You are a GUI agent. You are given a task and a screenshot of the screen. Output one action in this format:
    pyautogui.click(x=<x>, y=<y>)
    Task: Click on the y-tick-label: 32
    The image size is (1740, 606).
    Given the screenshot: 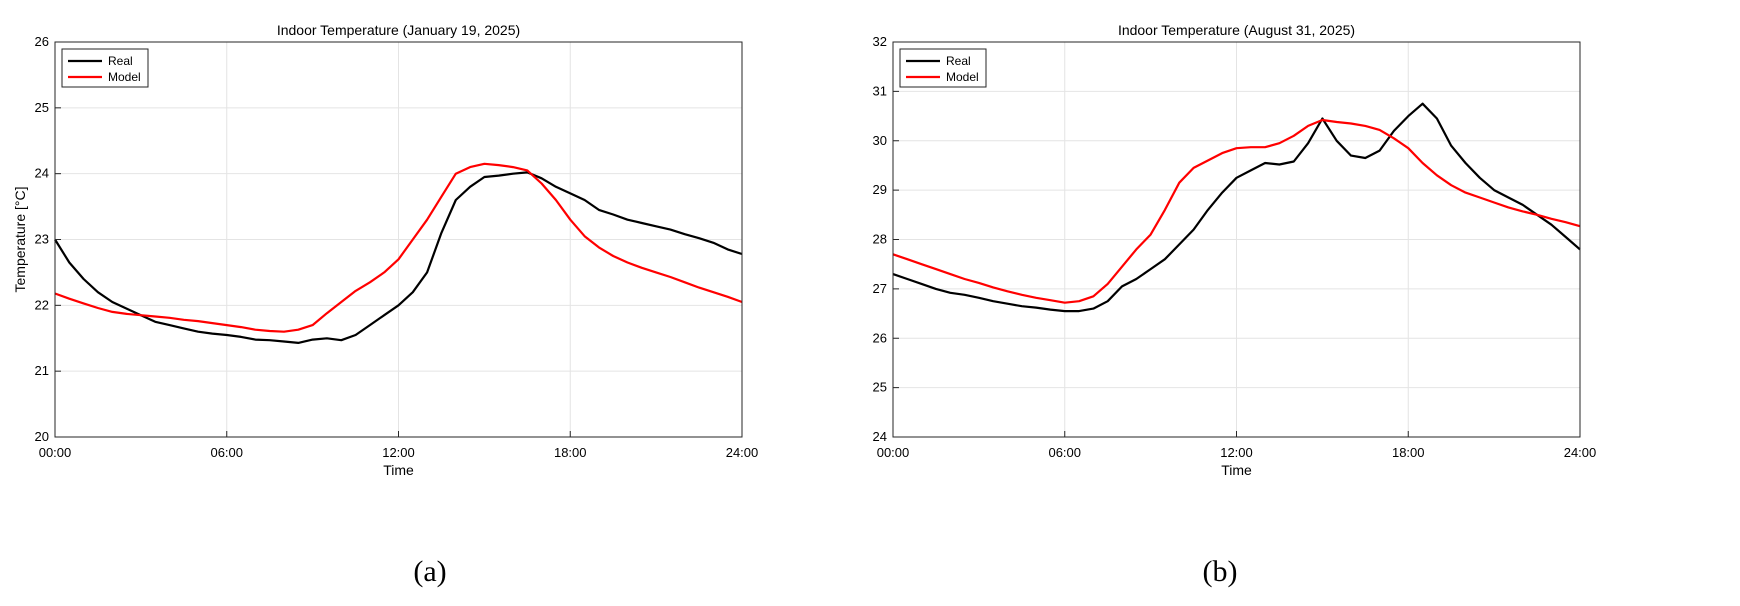 What is the action you would take?
    pyautogui.click(x=880, y=41)
    